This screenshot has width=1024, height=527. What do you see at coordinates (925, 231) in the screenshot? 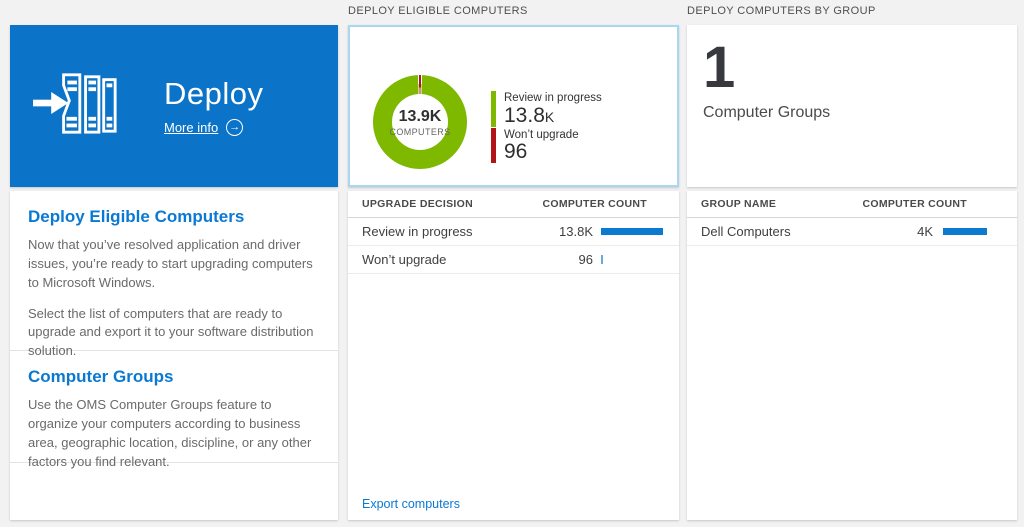
I see `row-value: 4K` at bounding box center [925, 231].